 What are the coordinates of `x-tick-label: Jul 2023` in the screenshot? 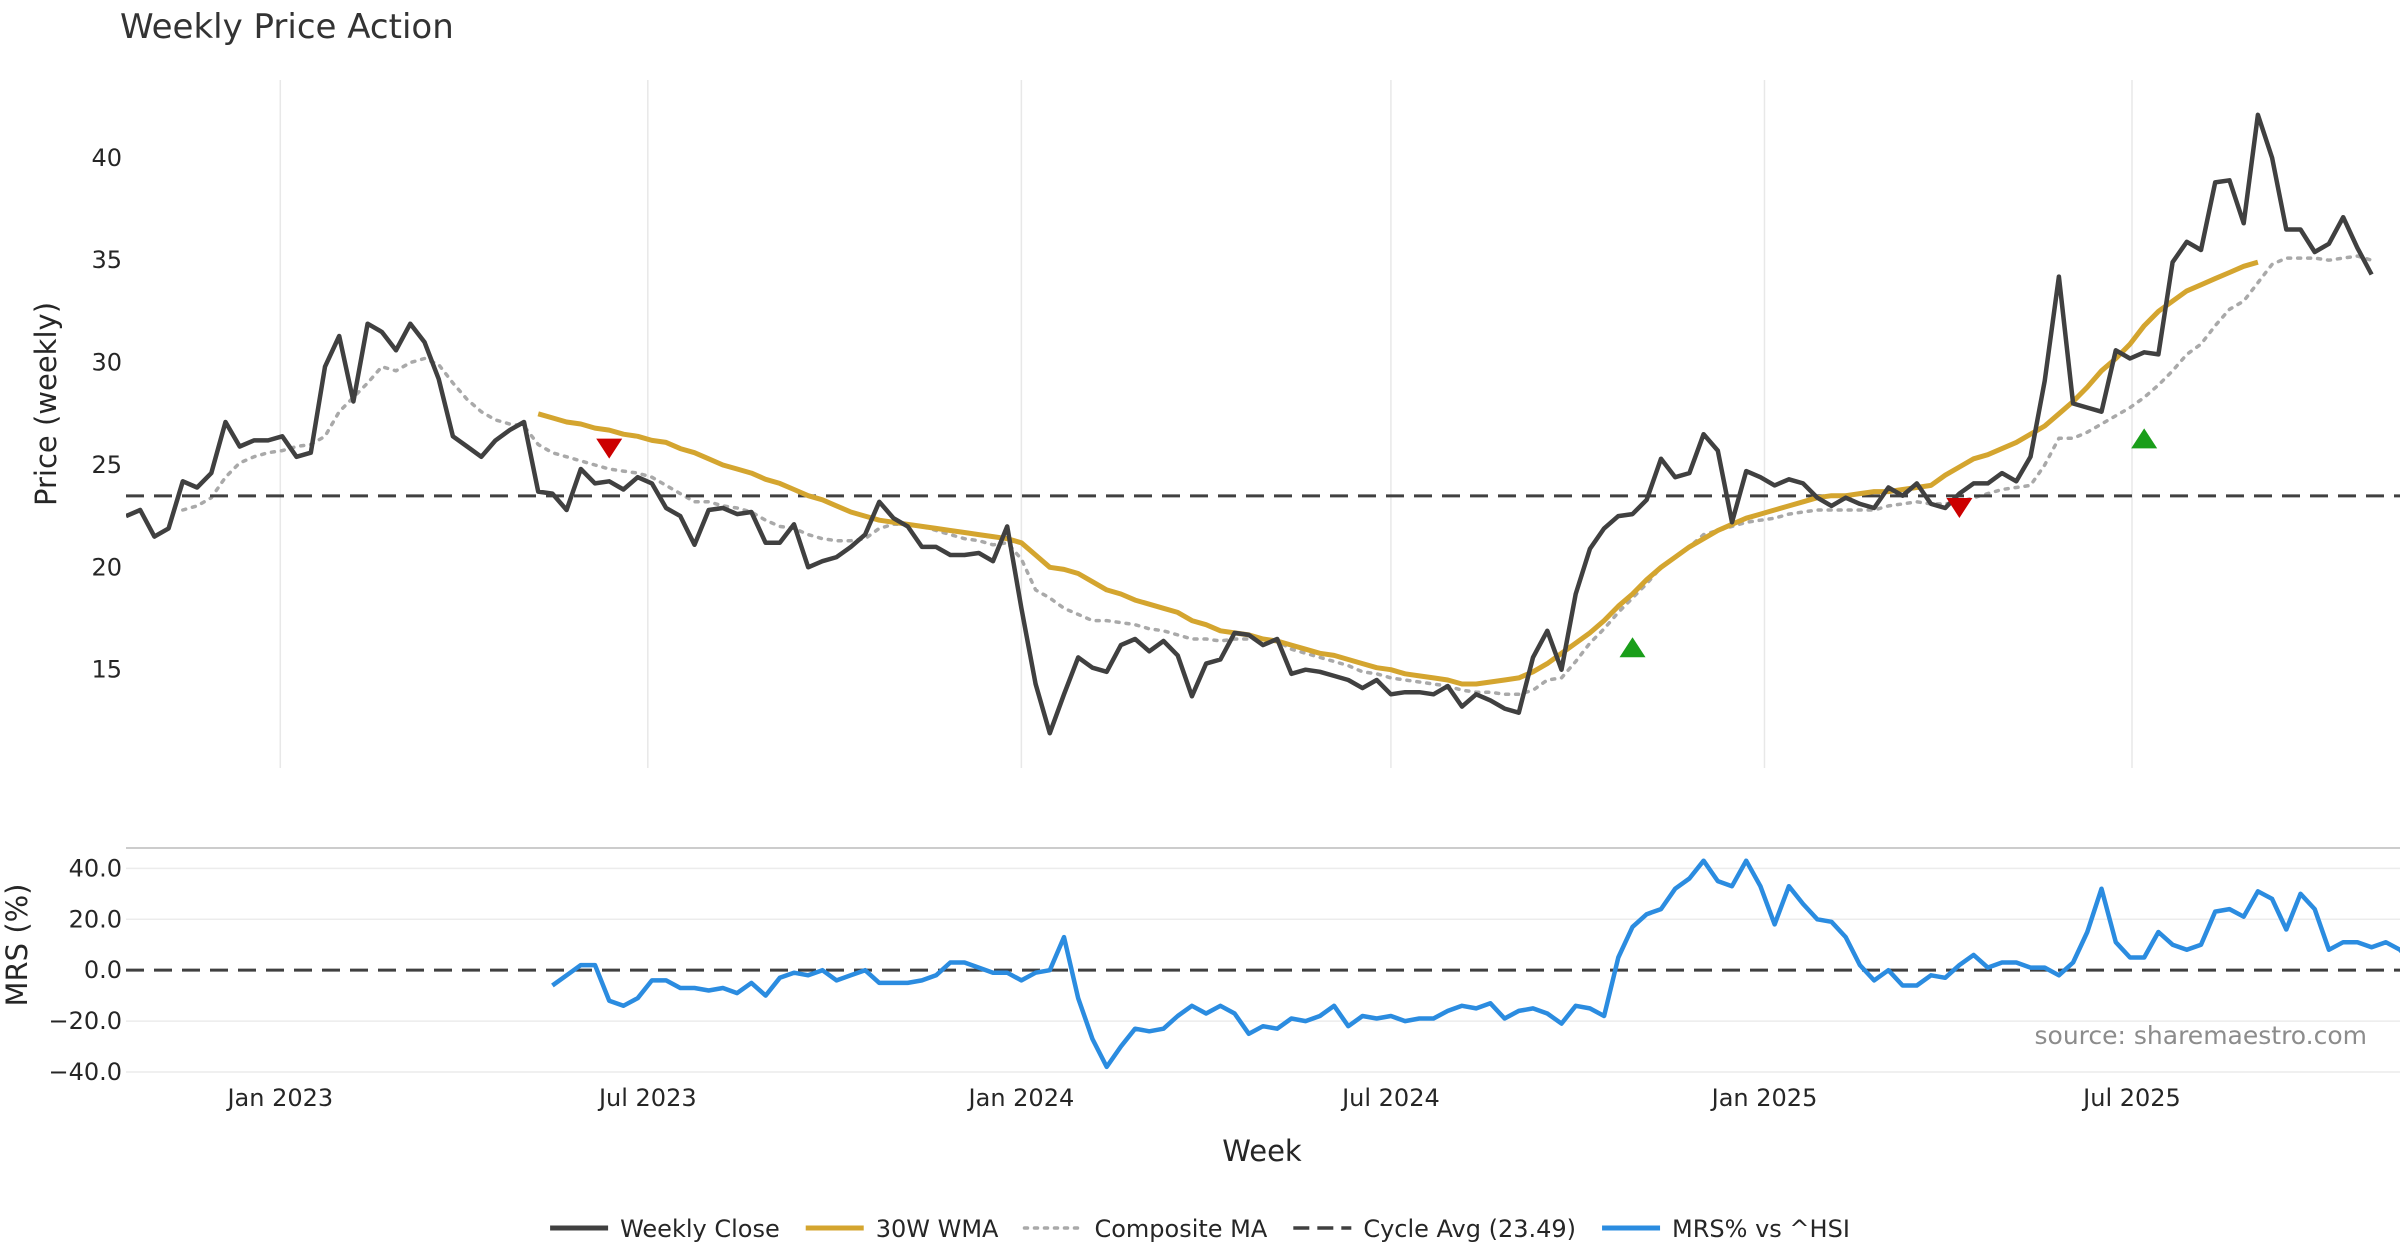 It's located at (647, 1098).